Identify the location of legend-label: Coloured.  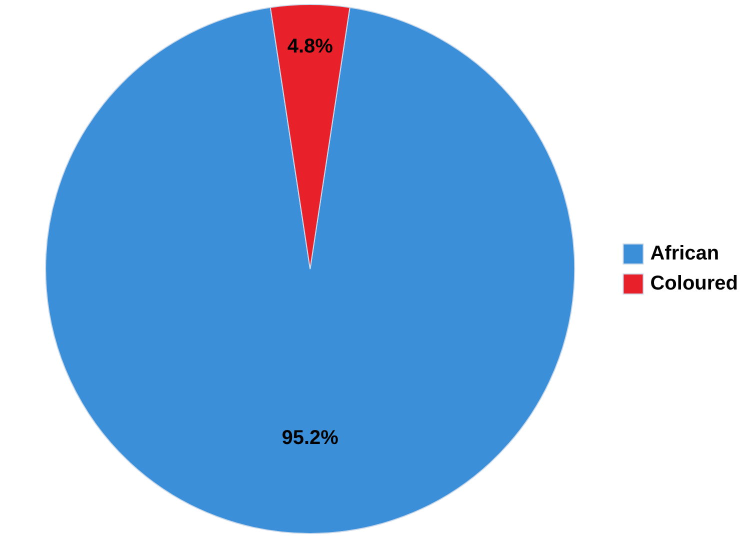
(694, 283).